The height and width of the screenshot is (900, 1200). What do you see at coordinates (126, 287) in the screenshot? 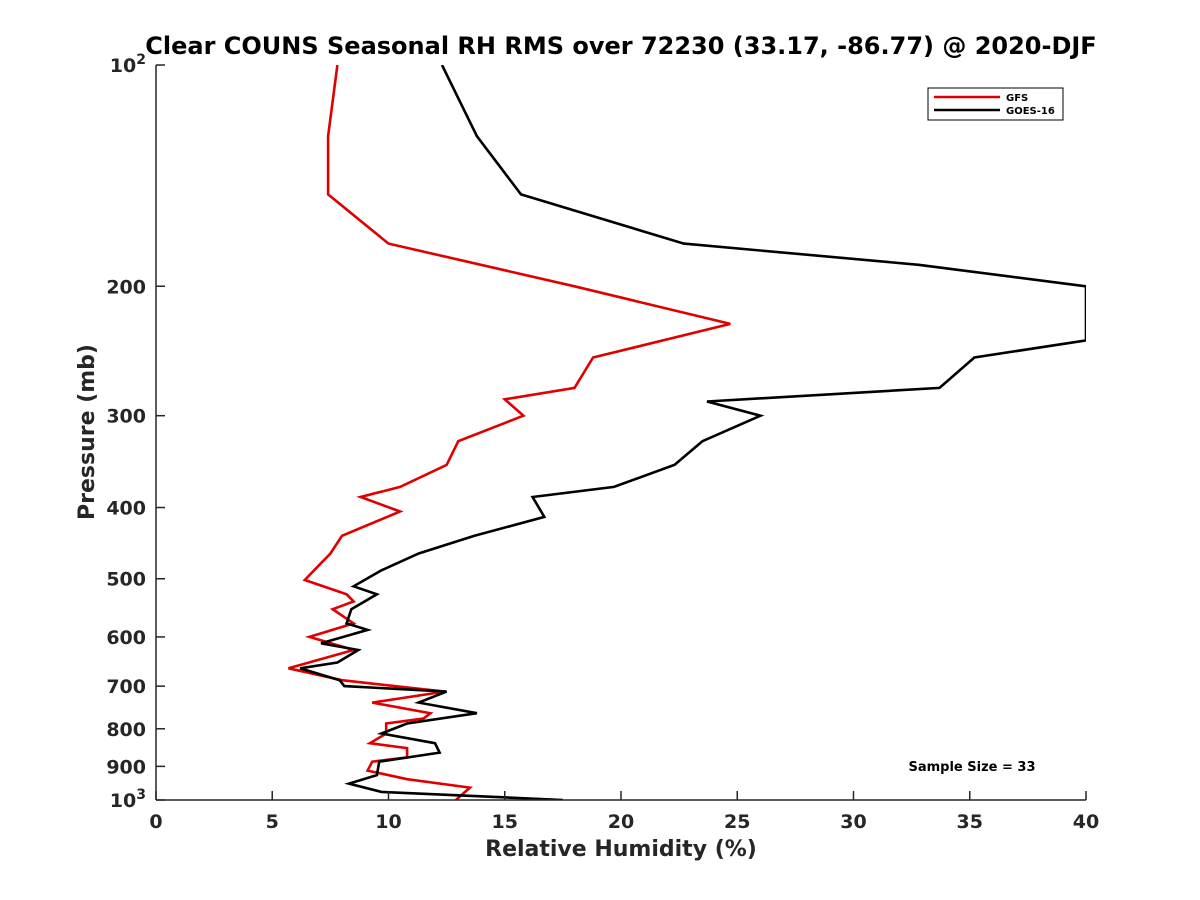
I see `y-tick-label: 200` at bounding box center [126, 287].